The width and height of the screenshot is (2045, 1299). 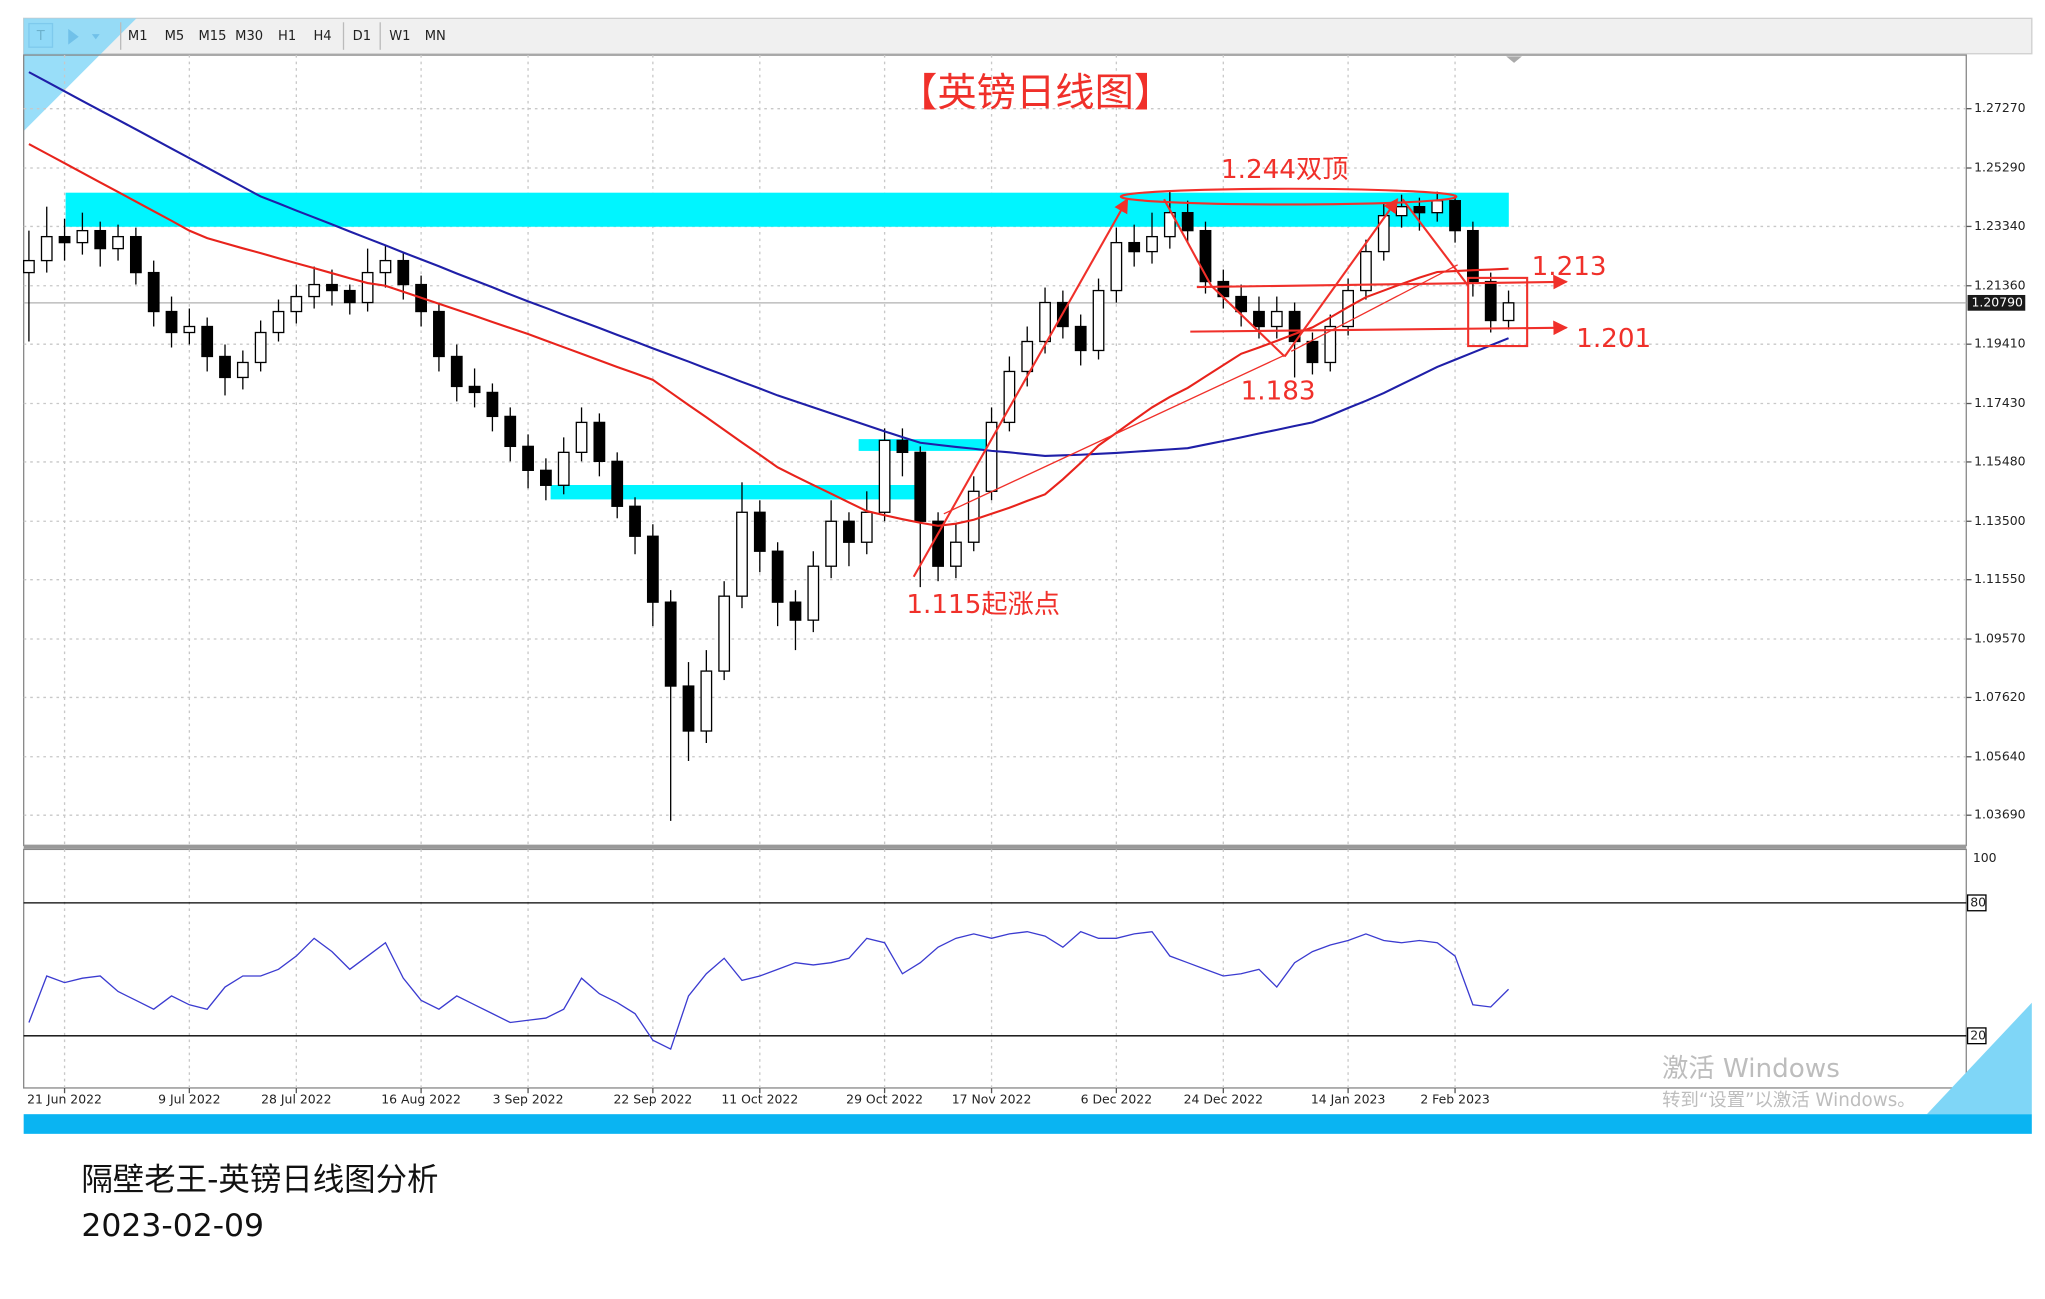 I want to click on footer-date: 2023-02-09, so click(x=172, y=1226).